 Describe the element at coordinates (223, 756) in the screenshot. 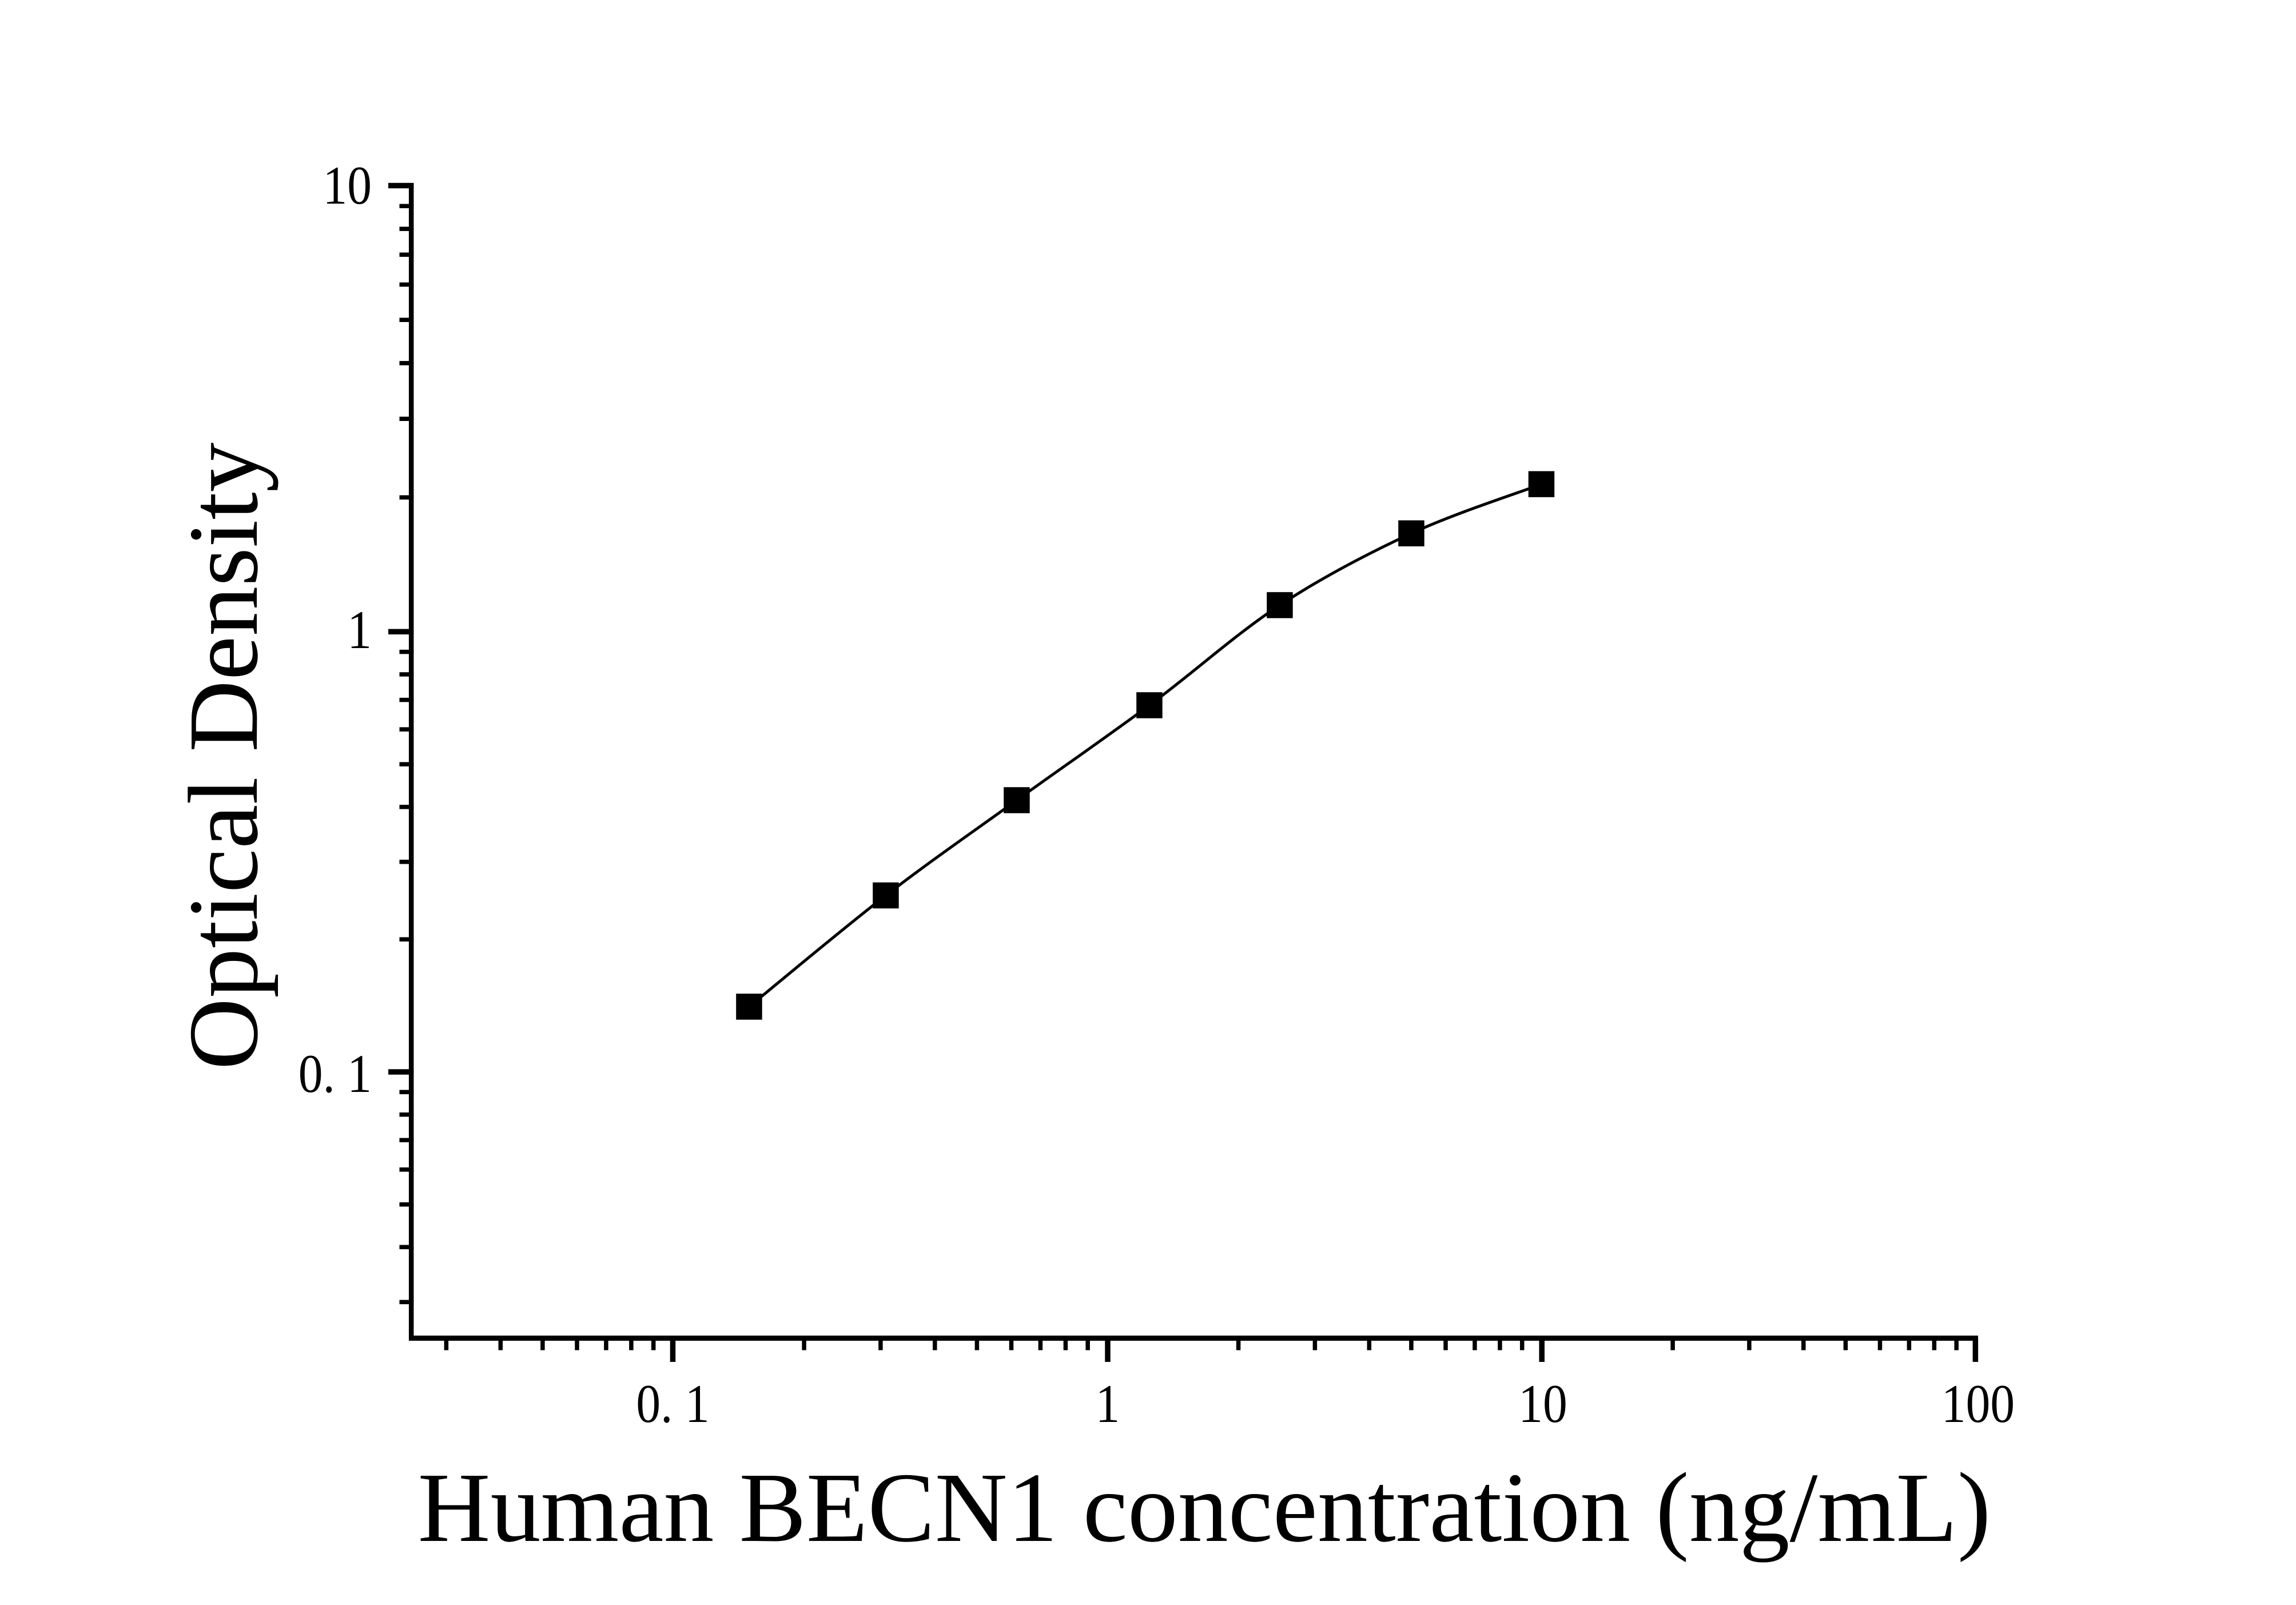

I see `svg-text: Optical Density` at that location.